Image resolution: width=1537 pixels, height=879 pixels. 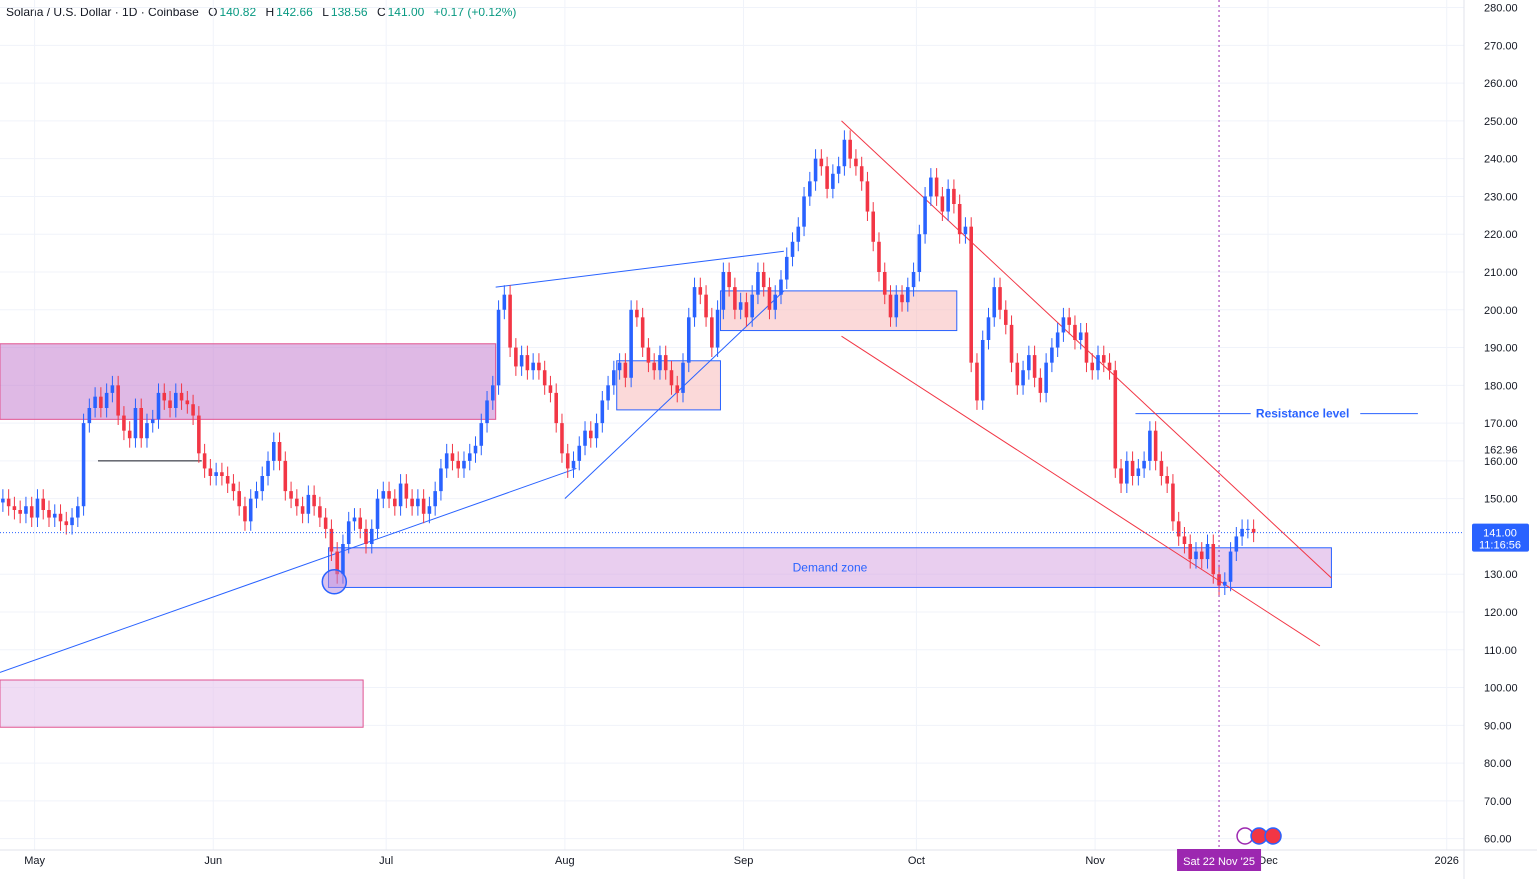 I want to click on us-flag-event-icon, so click(x=1273, y=836).